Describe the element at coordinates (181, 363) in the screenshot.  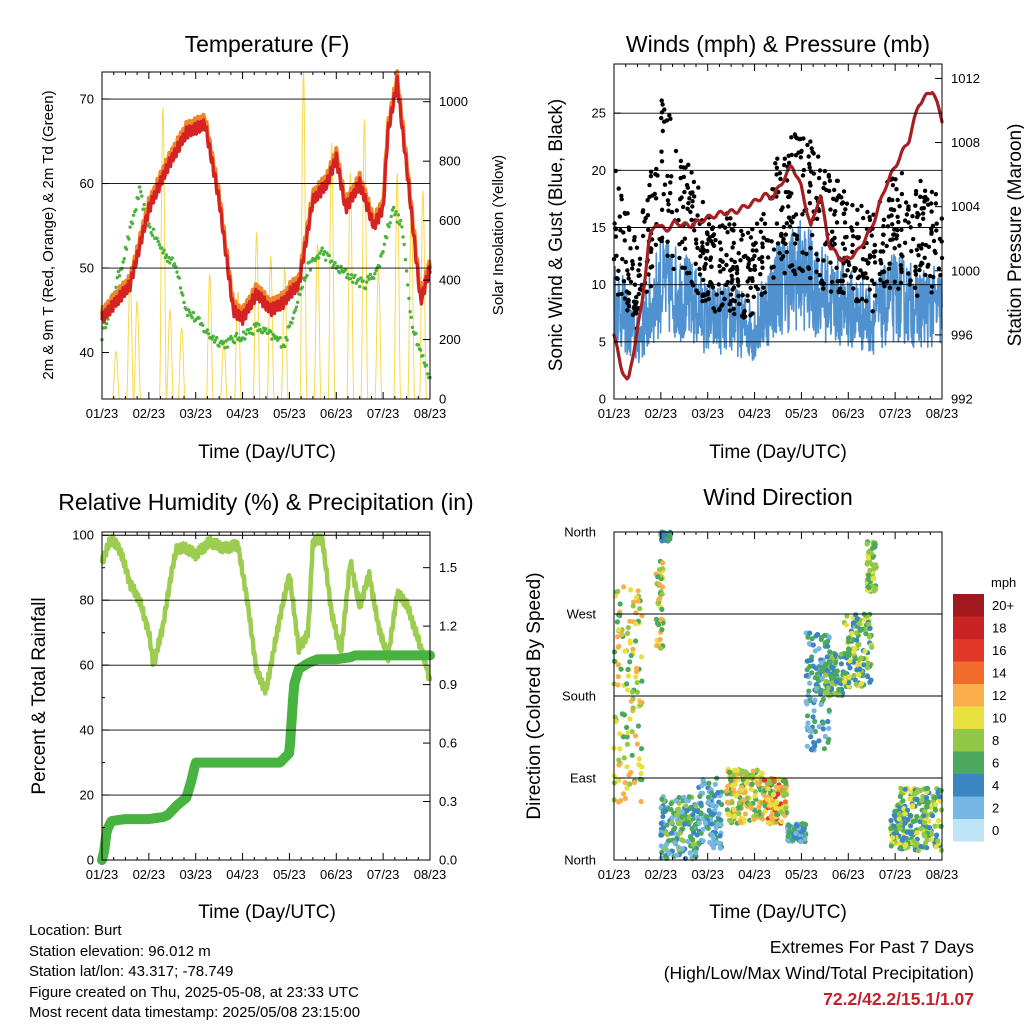
I see `solar-insolation-line` at that location.